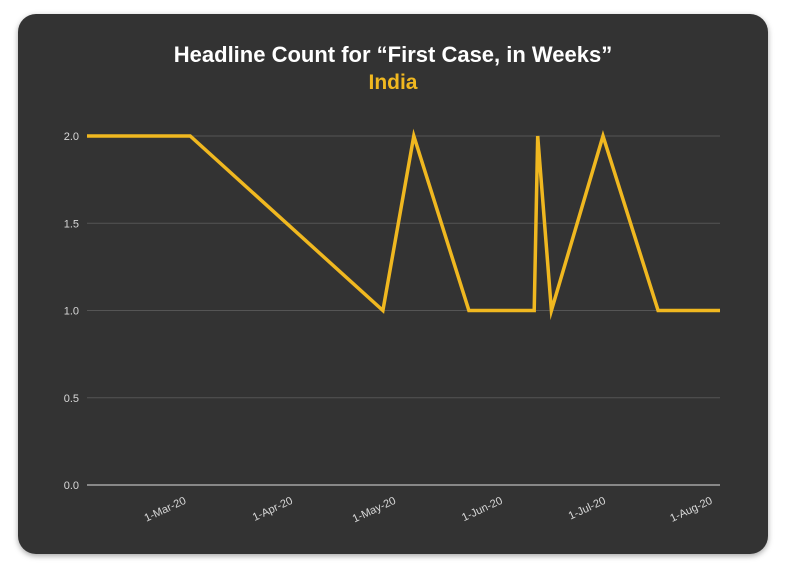 This screenshot has height=575, width=786. I want to click on y-tick-label: 0.5, so click(71, 399).